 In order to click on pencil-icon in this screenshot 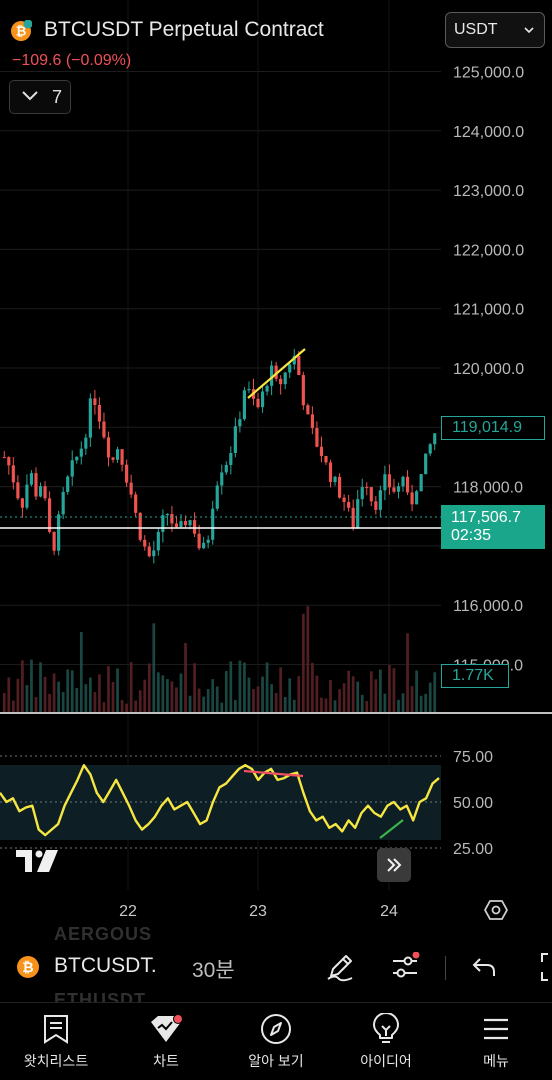, I will do `click(340, 967)`.